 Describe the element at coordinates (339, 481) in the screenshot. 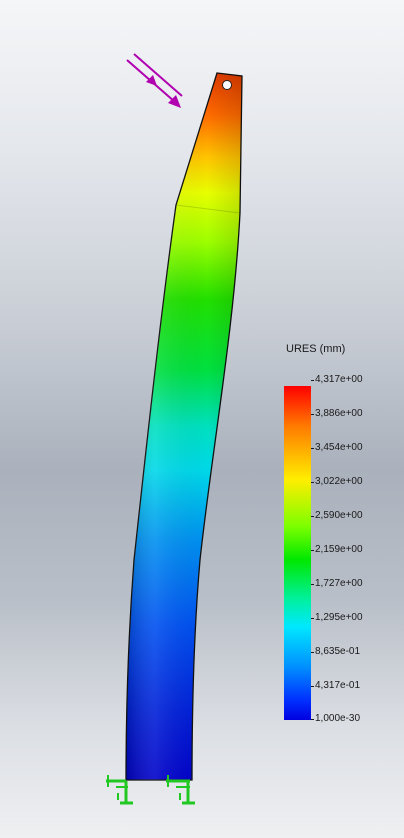

I see `legend-tick-label: 3,022e+00` at that location.